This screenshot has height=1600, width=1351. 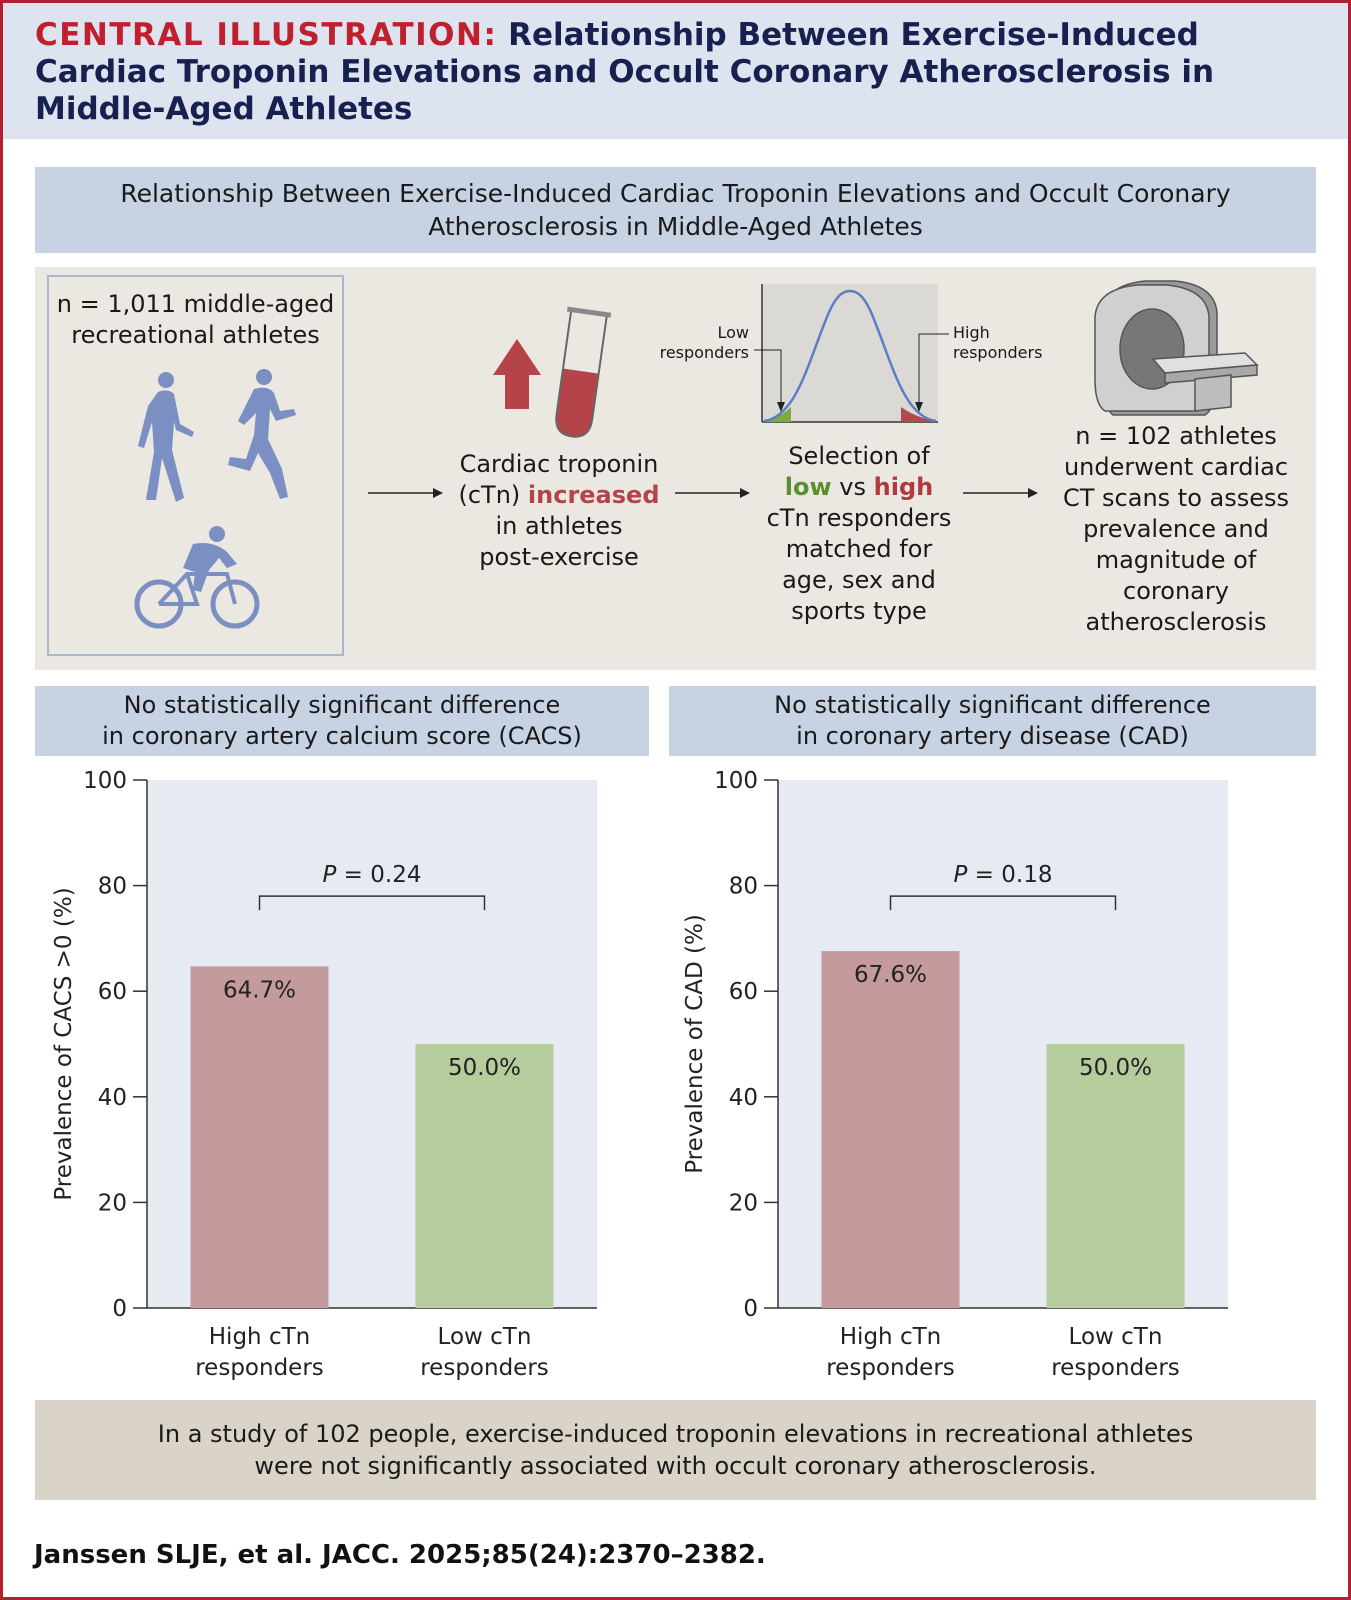 What do you see at coordinates (890, 975) in the screenshot?
I see `cad-data-label: 67.6%` at bounding box center [890, 975].